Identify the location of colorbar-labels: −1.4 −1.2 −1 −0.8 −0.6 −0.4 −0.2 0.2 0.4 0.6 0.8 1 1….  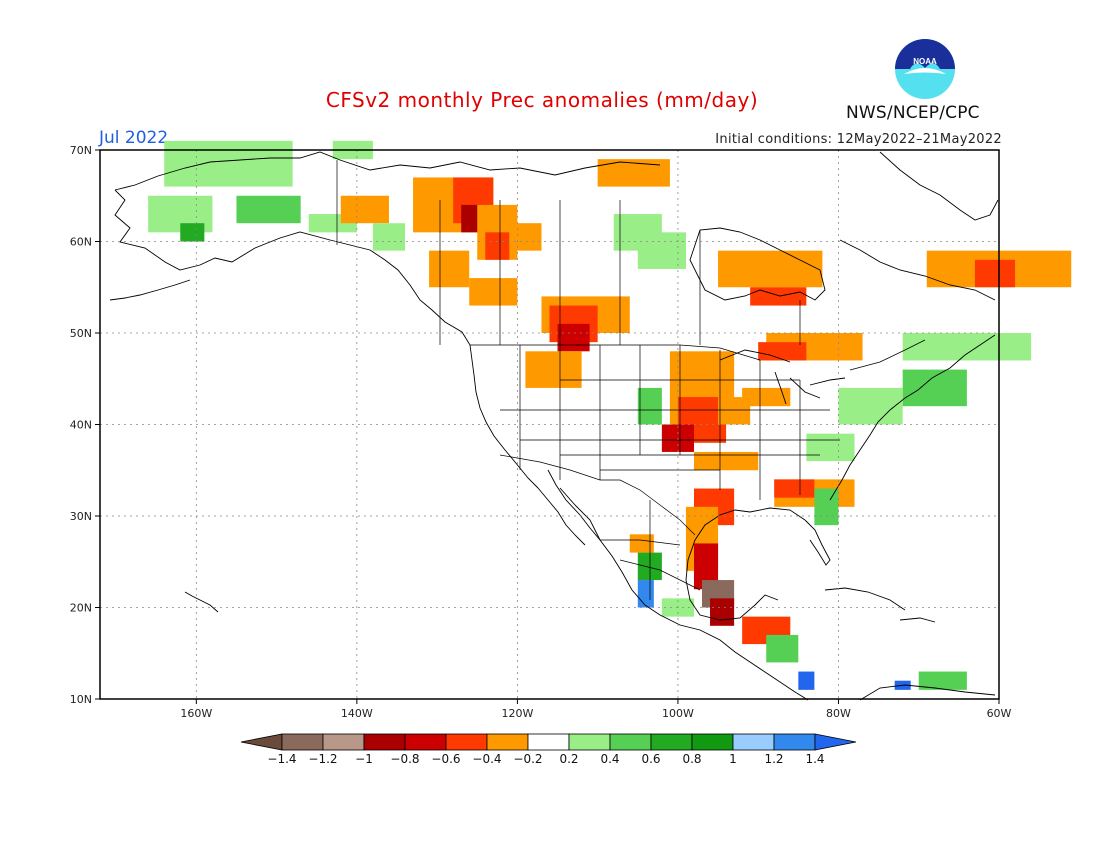
(545, 759).